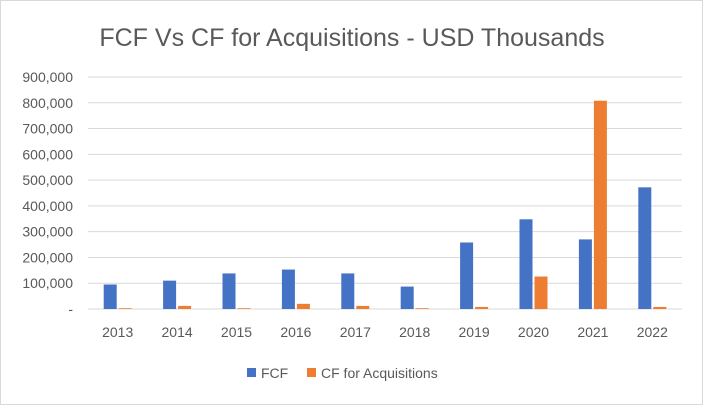  What do you see at coordinates (288, 289) in the screenshot?
I see `bar-fcf-2016` at bounding box center [288, 289].